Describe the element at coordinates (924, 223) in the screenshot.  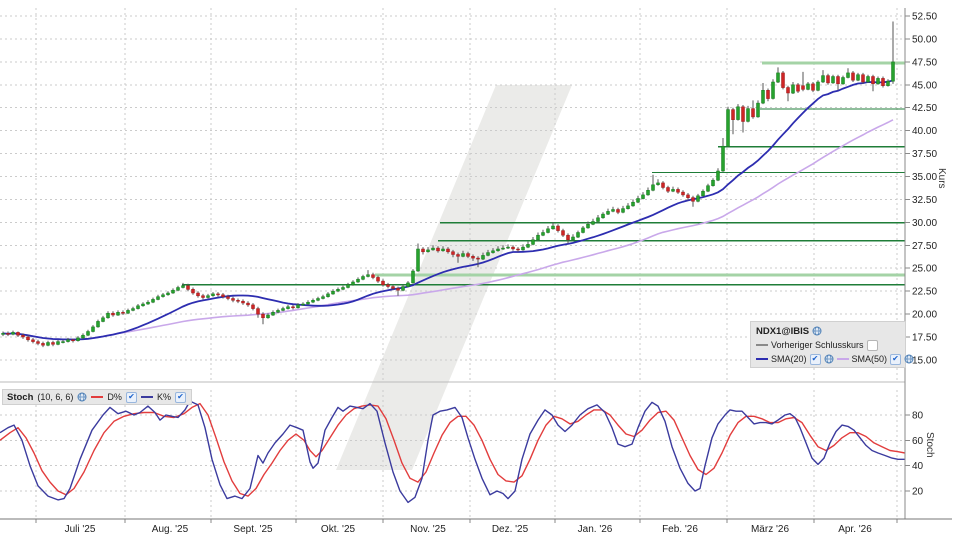
I see `price-tick-label: 30.00` at that location.